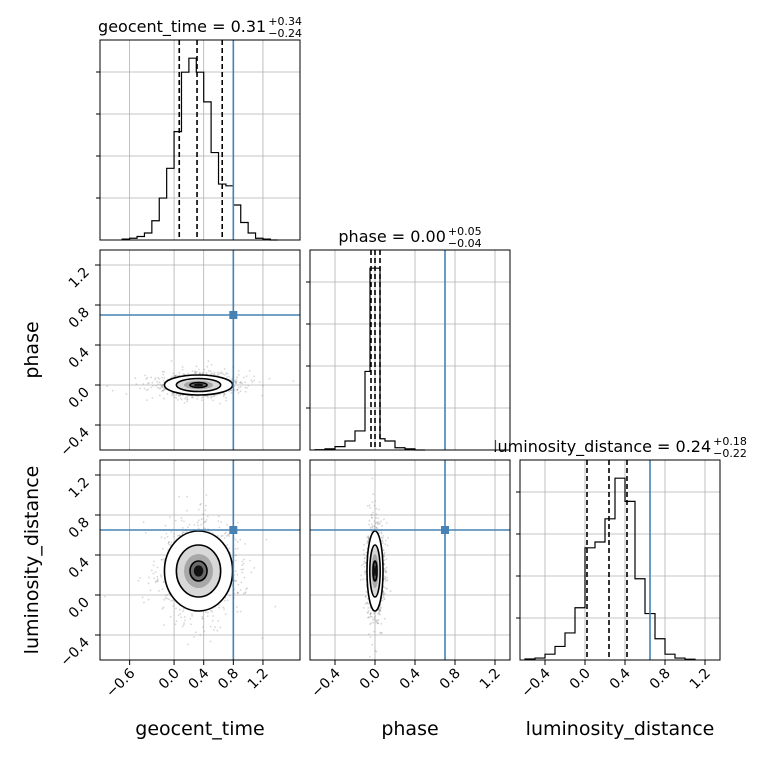 This screenshot has width=760, height=760. I want to click on x-tick-label-geocent_time: 1.2, so click(258, 679).